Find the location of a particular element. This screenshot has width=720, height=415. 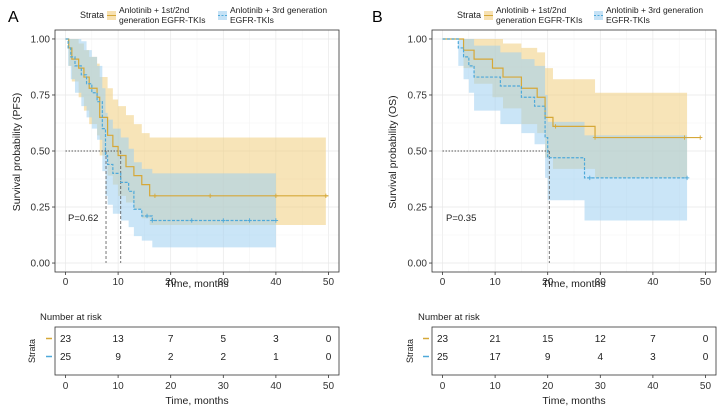

risk-count: 12 is located at coordinates (601, 339).